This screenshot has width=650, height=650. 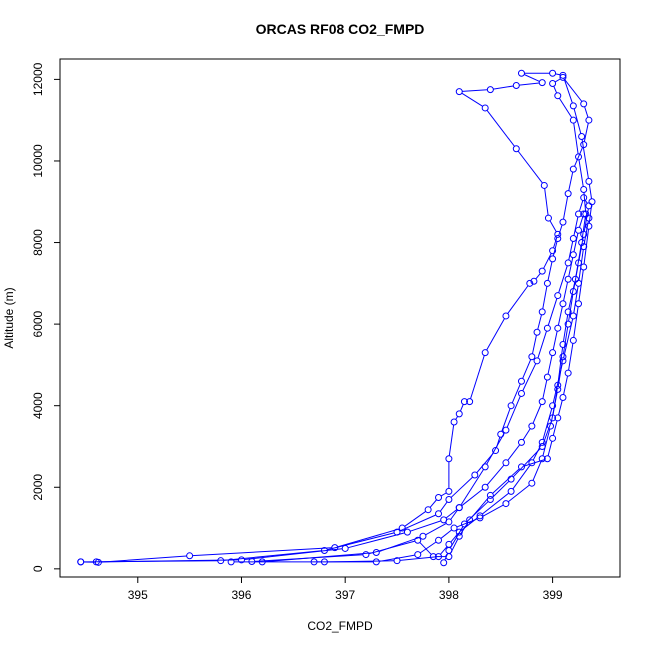 What do you see at coordinates (553, 595) in the screenshot?
I see `x-tick-label: 399` at bounding box center [553, 595].